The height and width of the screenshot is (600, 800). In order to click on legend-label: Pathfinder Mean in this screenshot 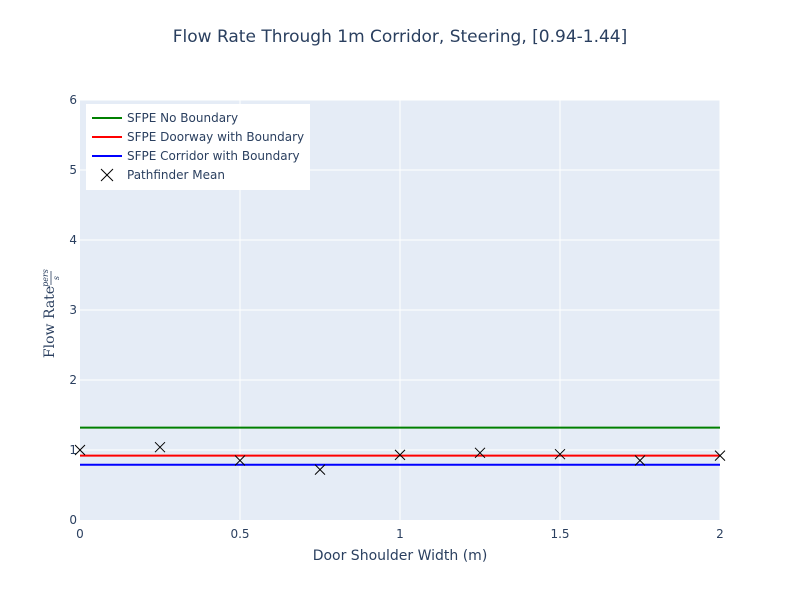, I will do `click(176, 175)`.